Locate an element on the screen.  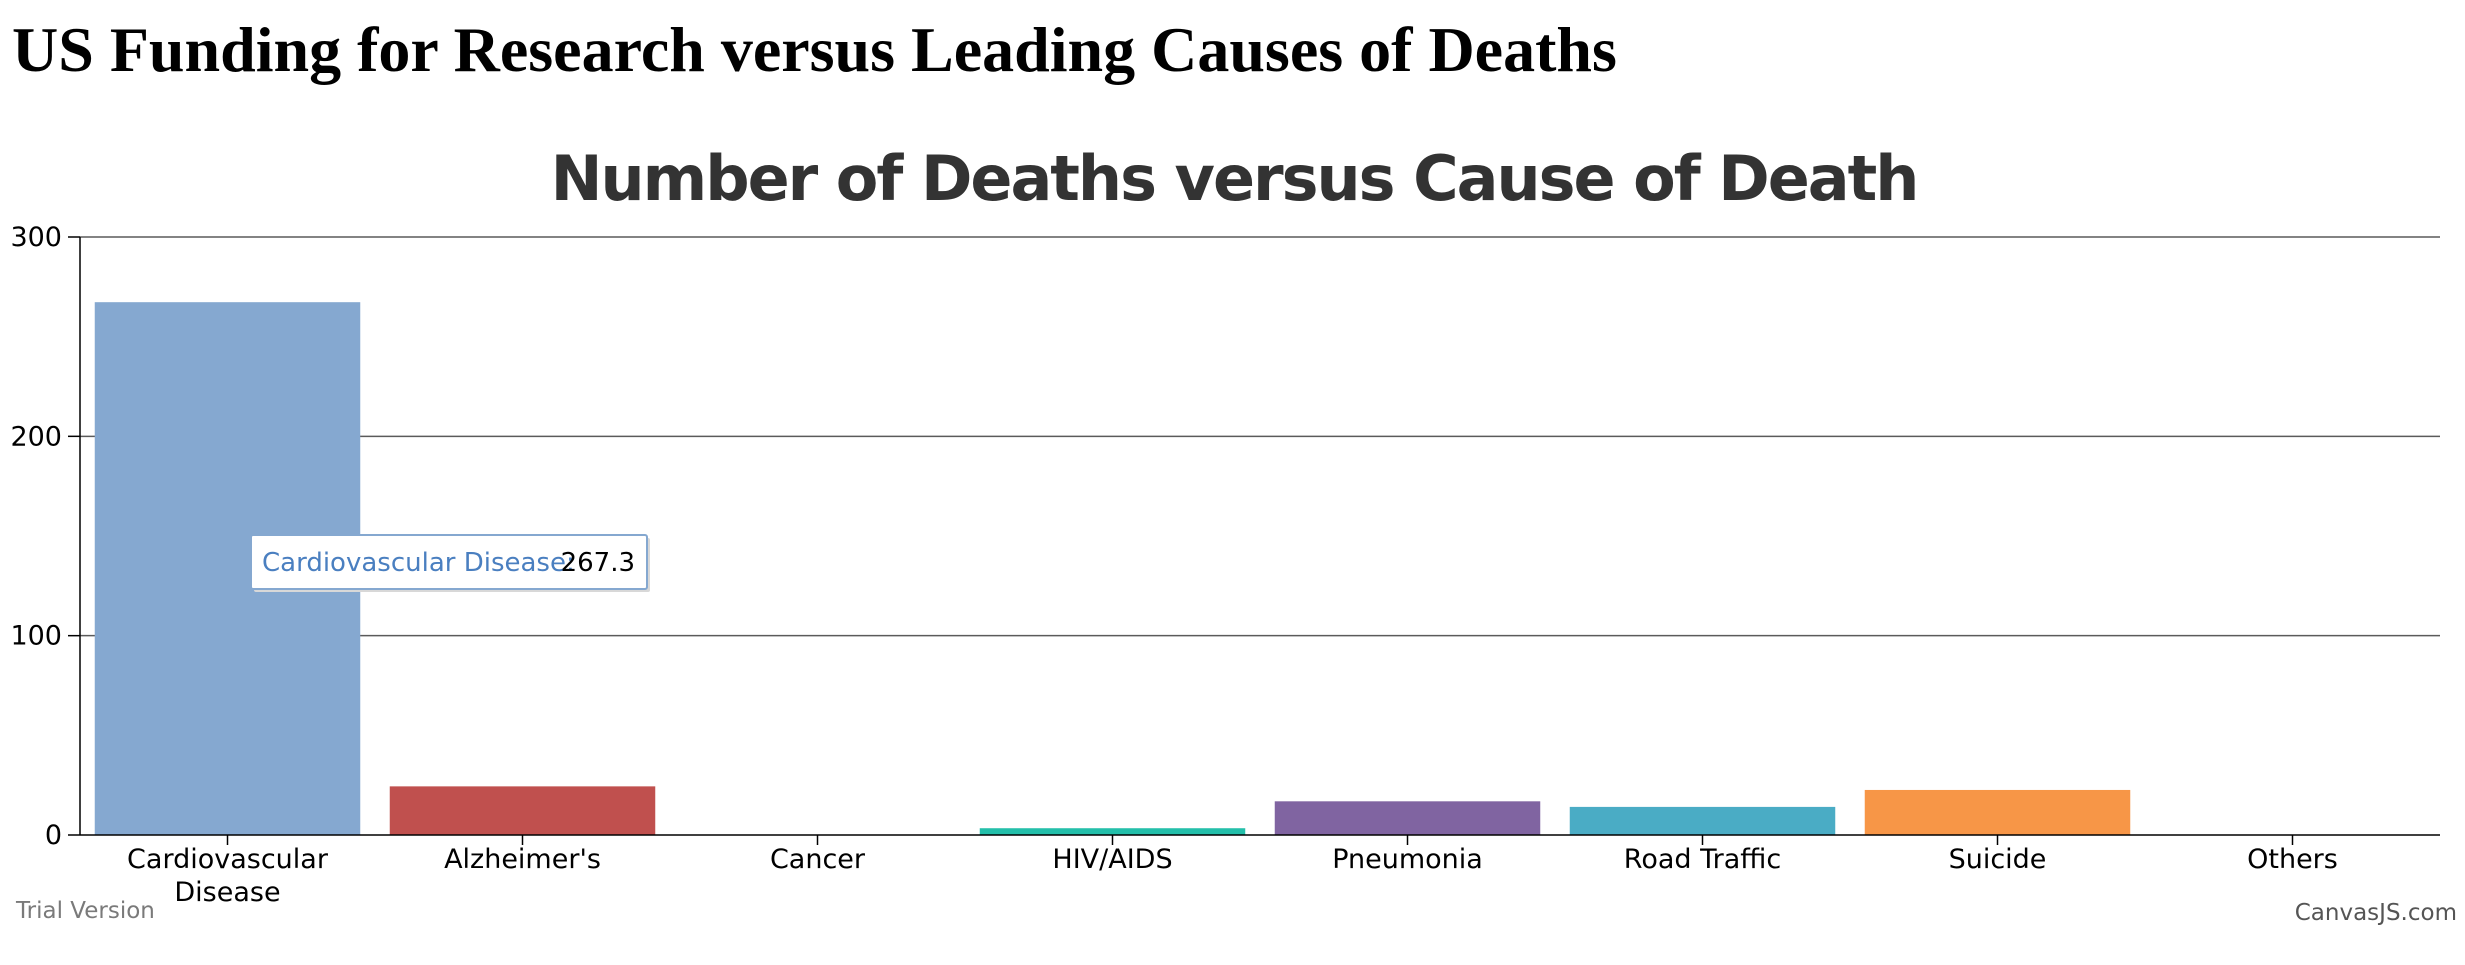
y-tick-label: 300 is located at coordinates (36, 237).